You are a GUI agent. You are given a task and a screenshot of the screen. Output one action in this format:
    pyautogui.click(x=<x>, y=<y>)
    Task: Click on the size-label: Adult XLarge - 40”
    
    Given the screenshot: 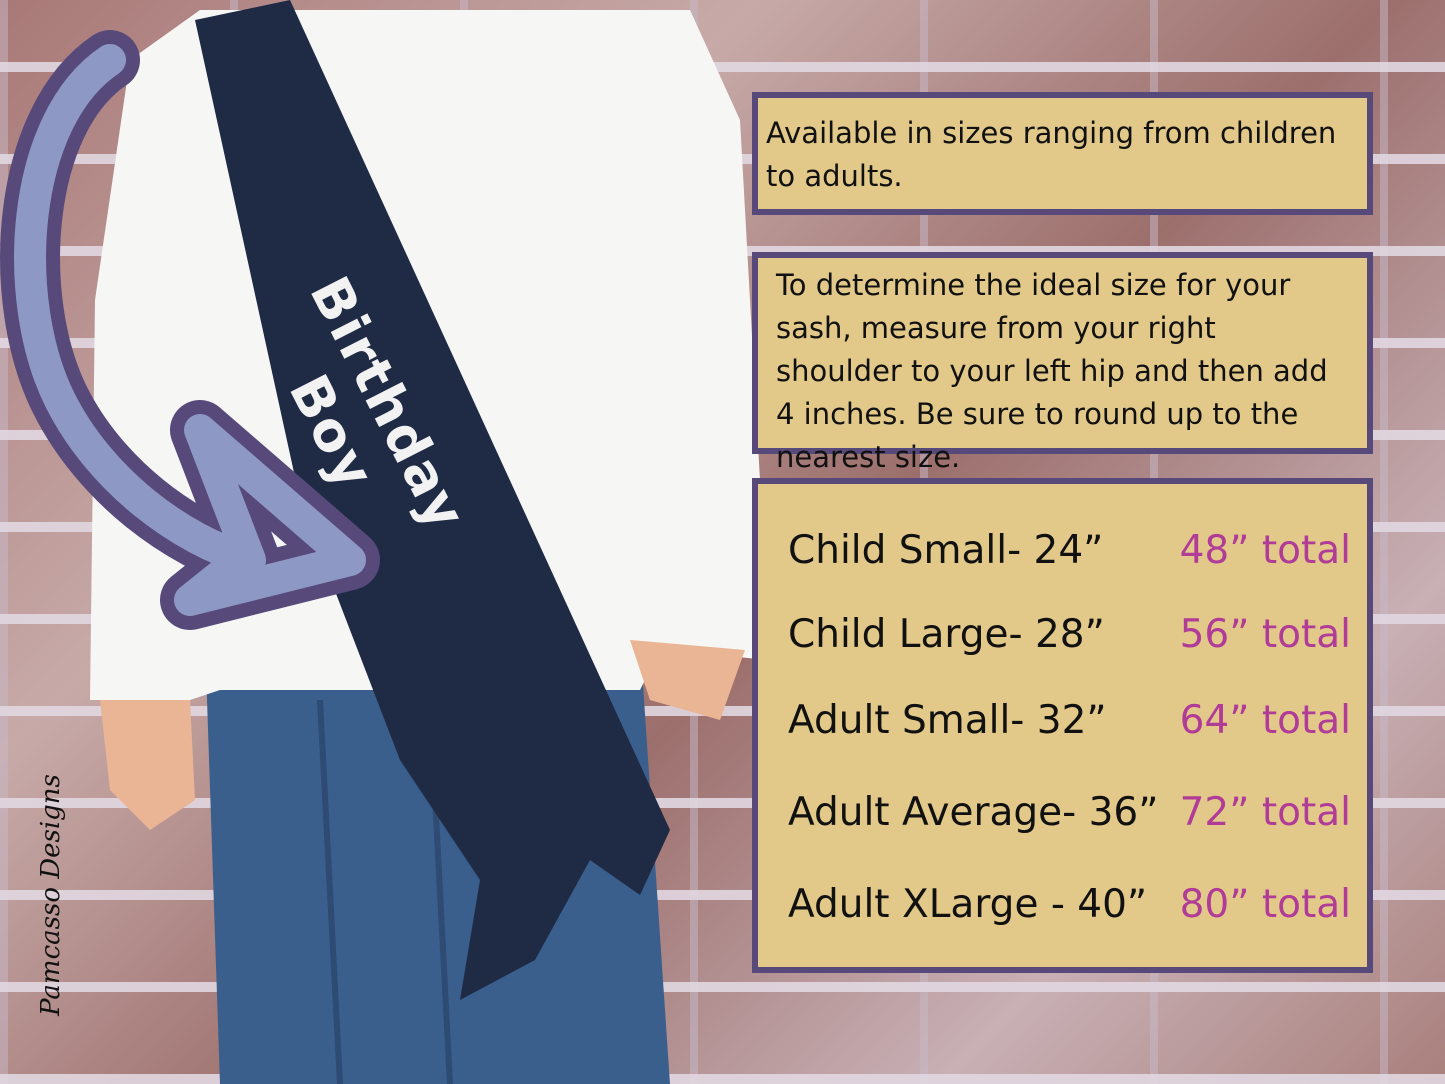 What is the action you would take?
    pyautogui.click(x=968, y=904)
    